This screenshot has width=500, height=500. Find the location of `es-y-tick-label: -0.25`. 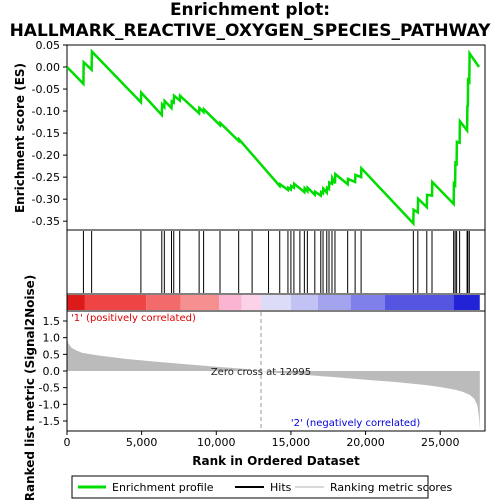

es-y-tick-label: -0.25 is located at coordinates (46, 177).